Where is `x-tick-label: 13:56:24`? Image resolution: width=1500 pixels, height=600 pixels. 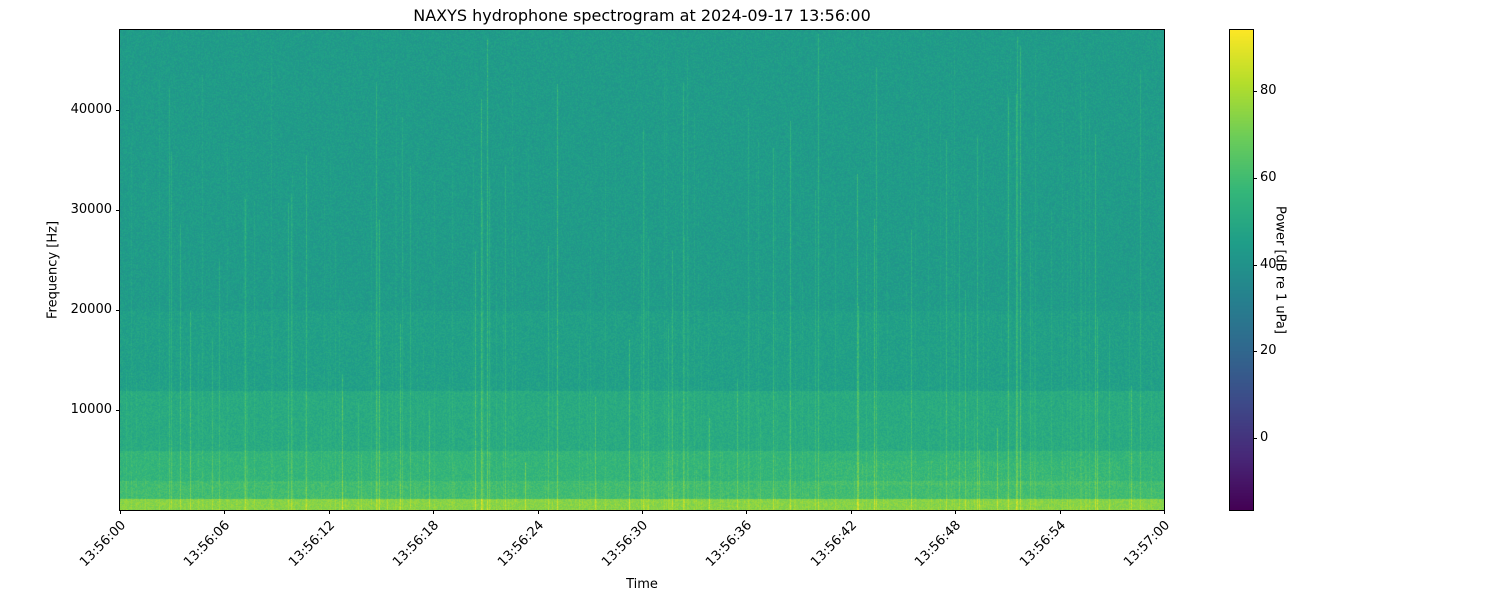 x-tick-label: 13:56:24 is located at coordinates (520, 544).